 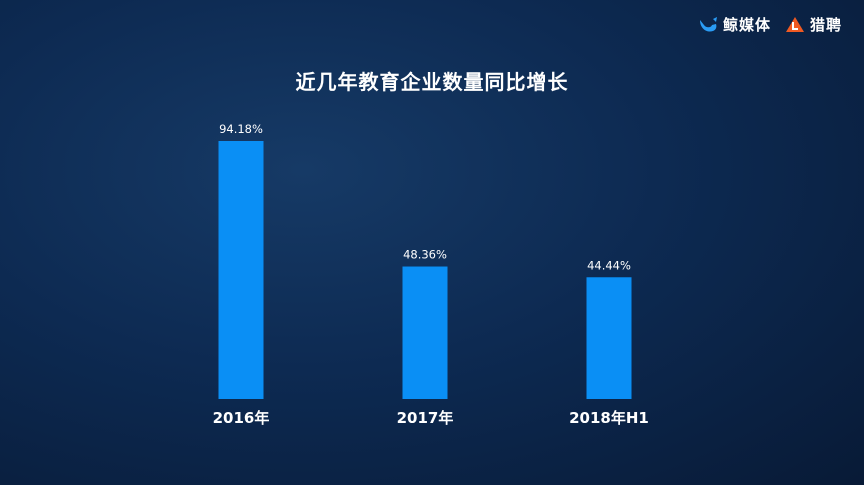 I want to click on category-label-1: 2016年, so click(x=241, y=418).